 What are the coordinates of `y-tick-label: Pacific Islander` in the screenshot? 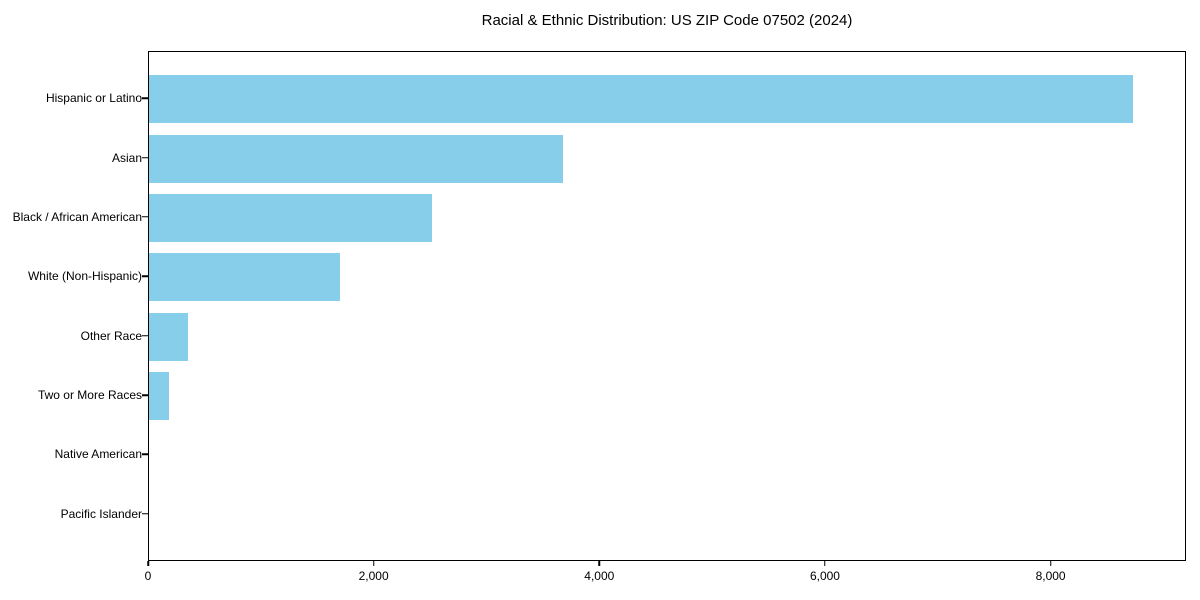 It's located at (101, 513).